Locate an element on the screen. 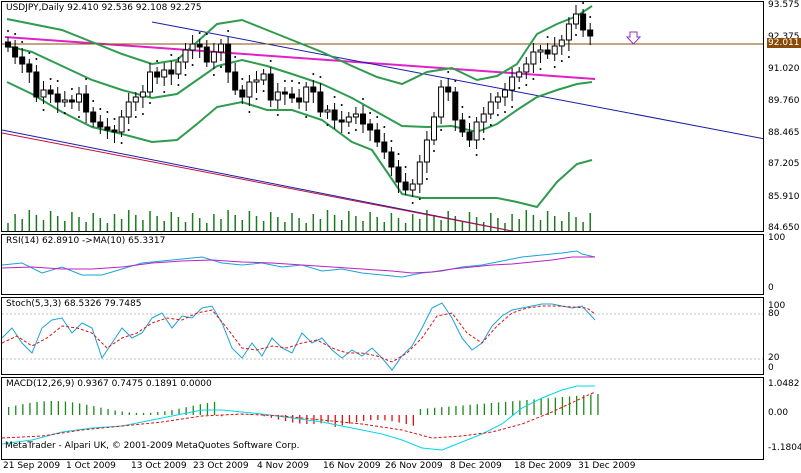 This screenshot has width=801, height=473. trend-line-lower-red is located at coordinates (262, 182).